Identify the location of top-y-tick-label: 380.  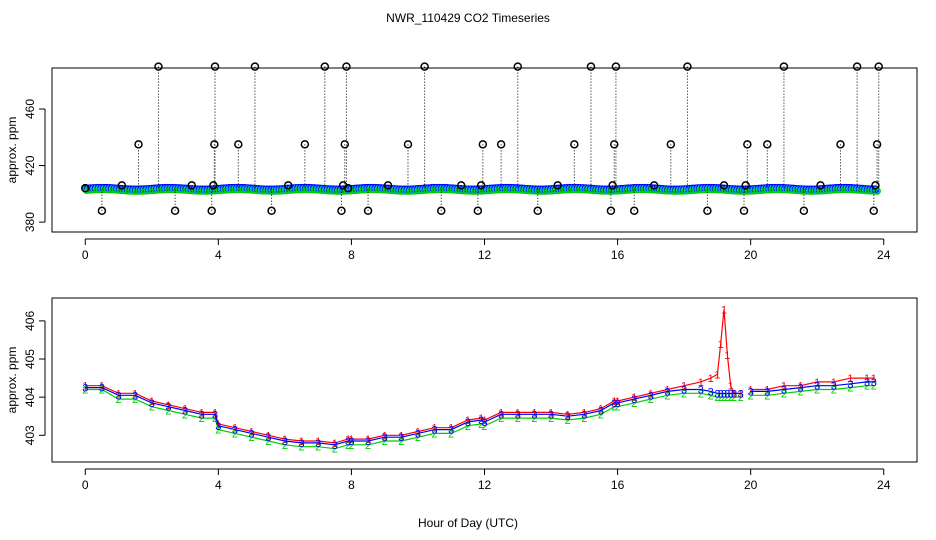
(30, 222).